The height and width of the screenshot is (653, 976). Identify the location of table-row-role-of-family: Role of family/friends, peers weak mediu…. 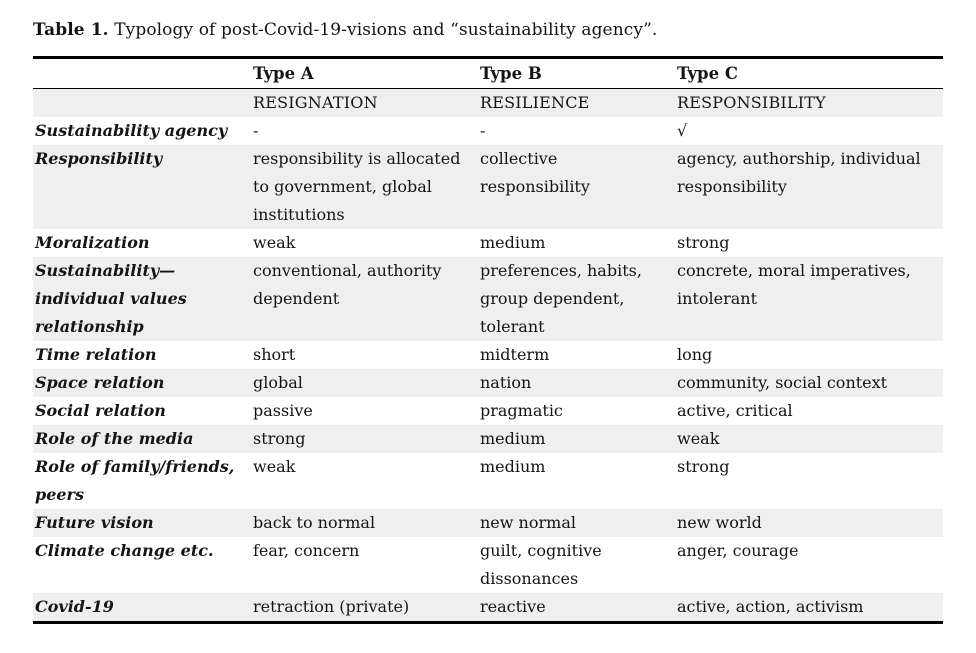
(488, 481).